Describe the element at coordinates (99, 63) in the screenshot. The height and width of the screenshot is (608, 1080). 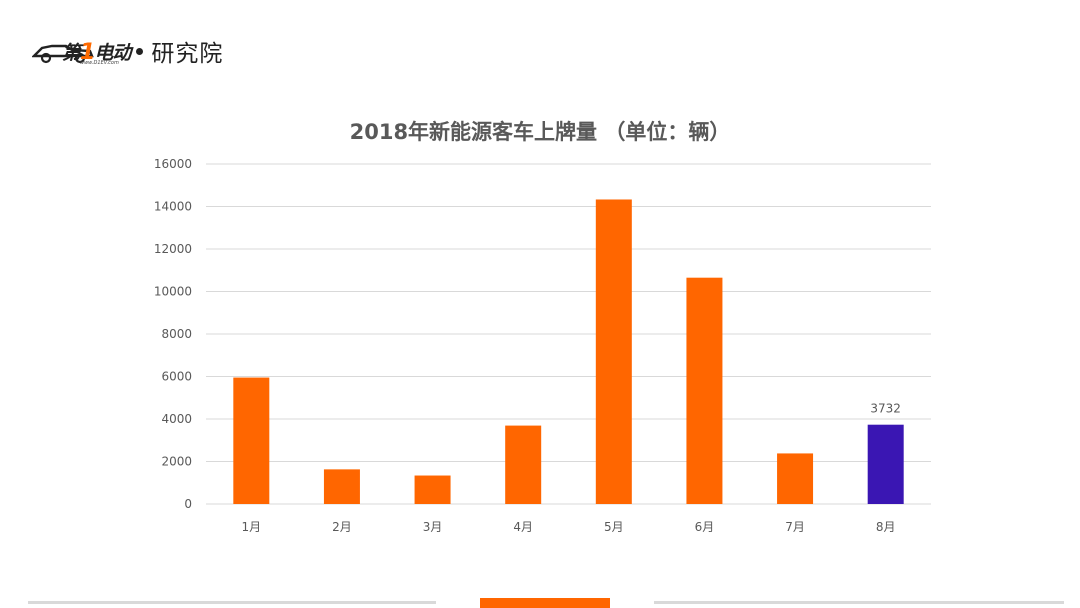
I see `brand-url: www.D1EV.com` at that location.